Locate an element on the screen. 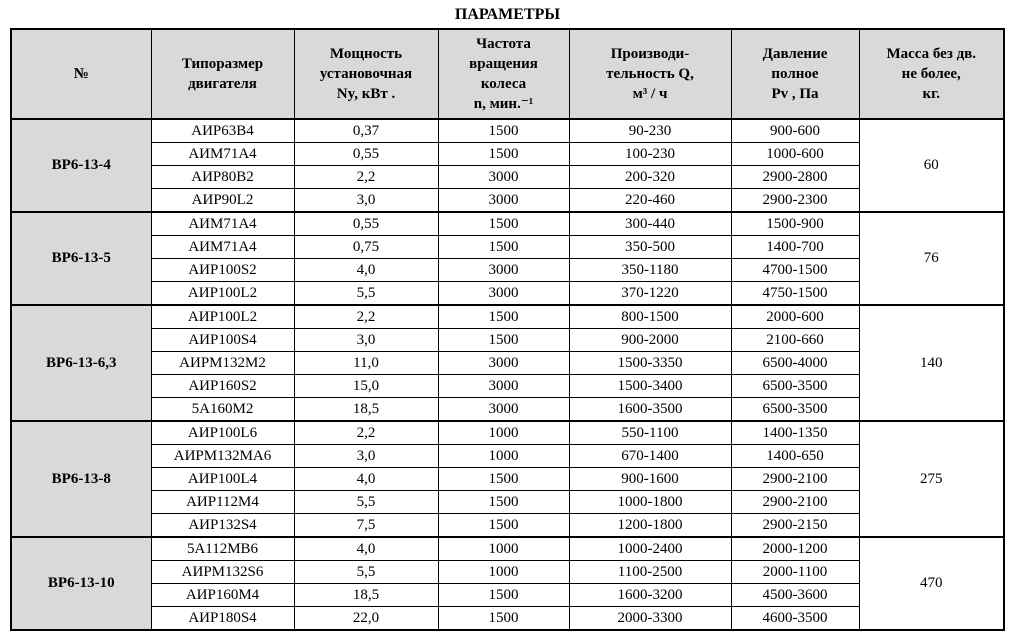  table-row: АИР112М4 5,5 1500 1000-1800 2900-2100 is located at coordinates (507, 502).